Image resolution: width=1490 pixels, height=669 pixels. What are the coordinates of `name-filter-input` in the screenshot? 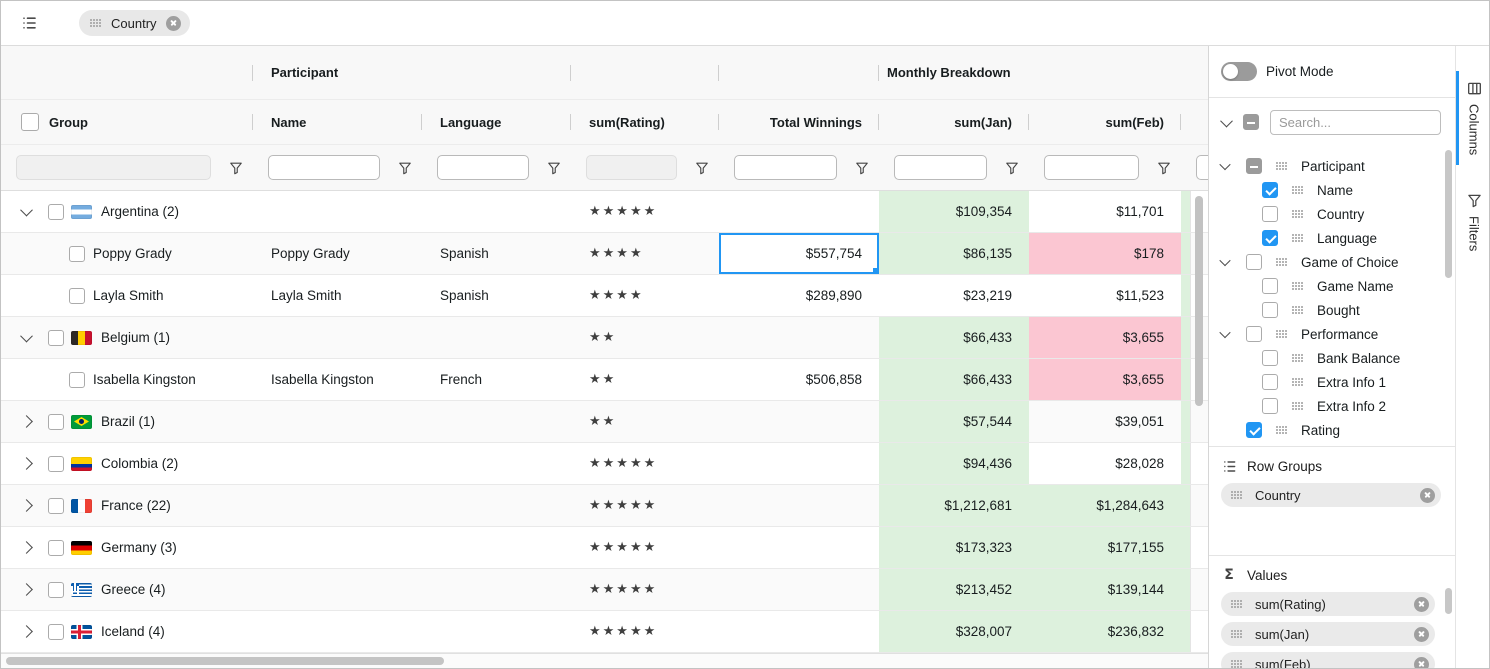 It's located at (324, 167).